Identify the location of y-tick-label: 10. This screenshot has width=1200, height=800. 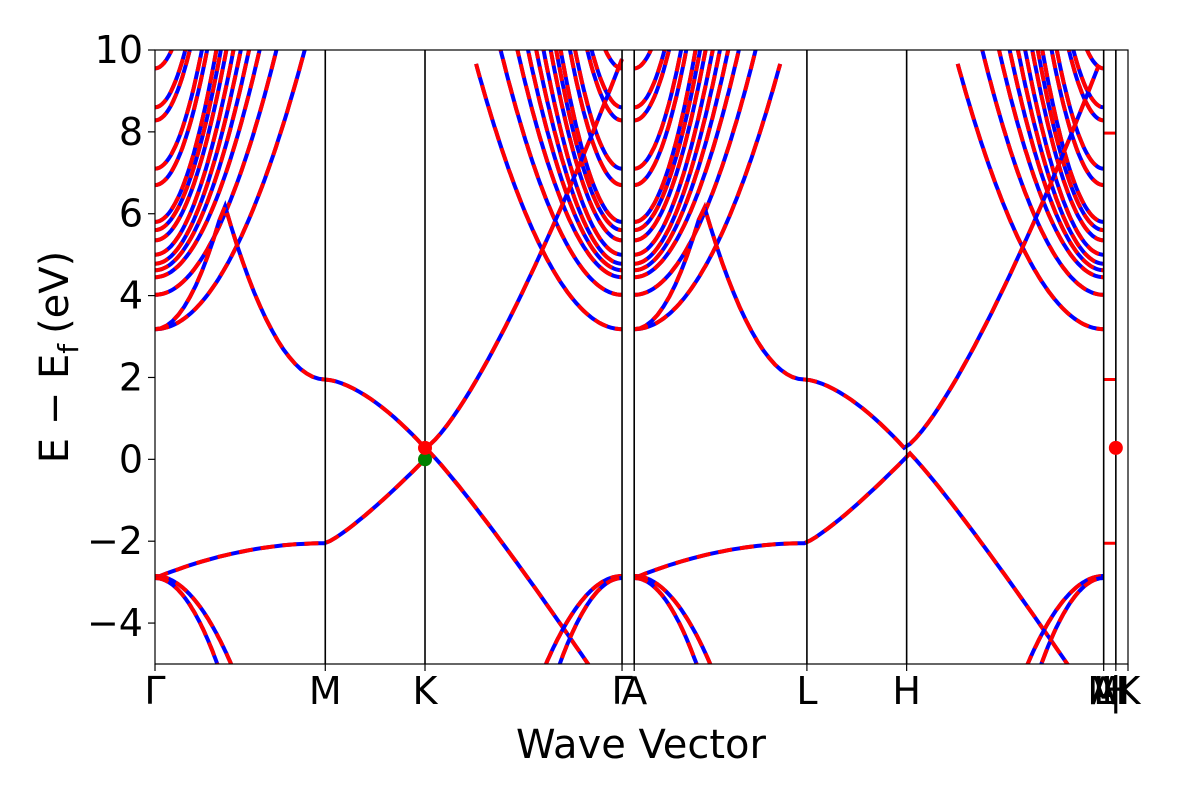
(119, 50).